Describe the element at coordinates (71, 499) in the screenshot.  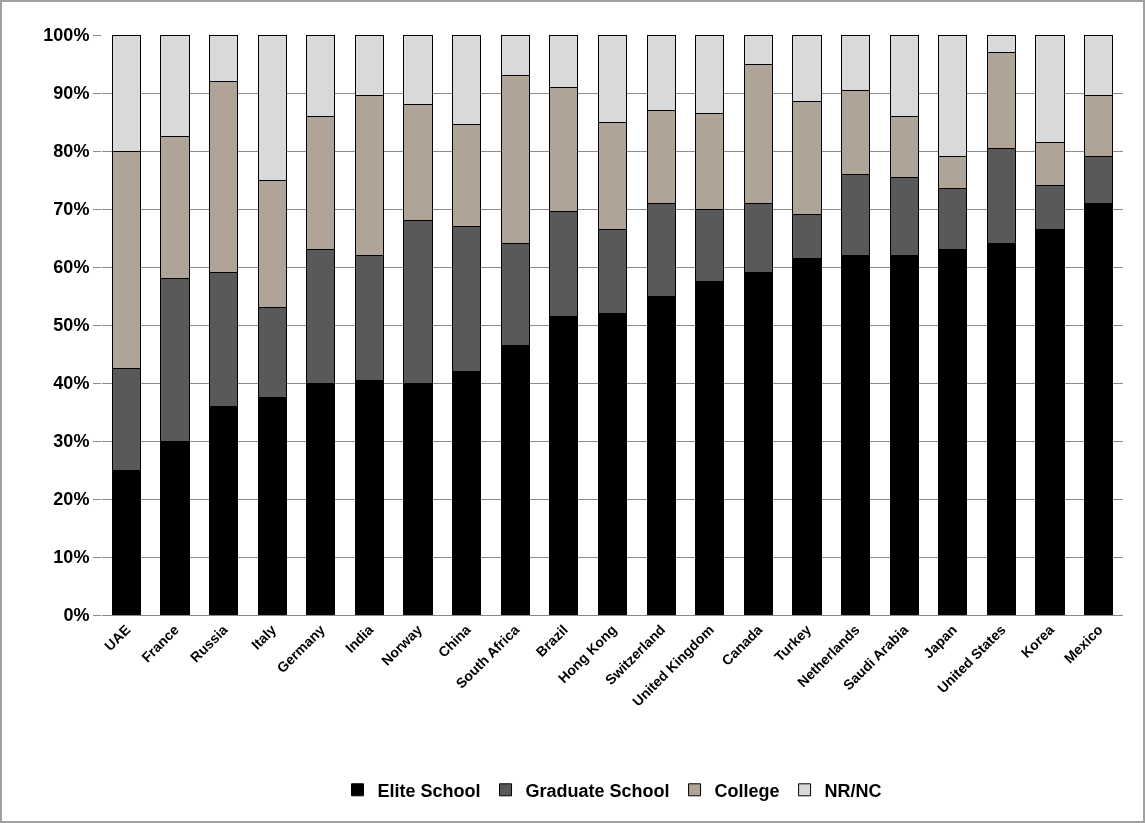
I see `y-tick-label: 20%` at that location.